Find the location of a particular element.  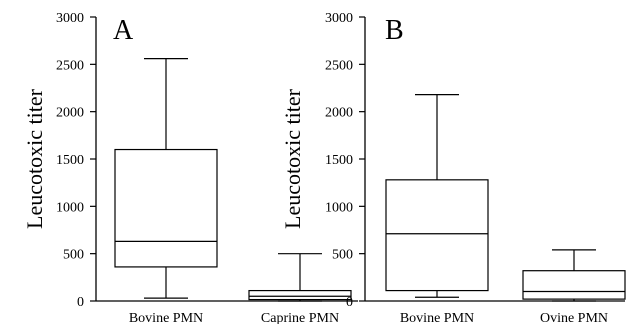

x-category-label: Caprine PMN is located at coordinates (300, 317).